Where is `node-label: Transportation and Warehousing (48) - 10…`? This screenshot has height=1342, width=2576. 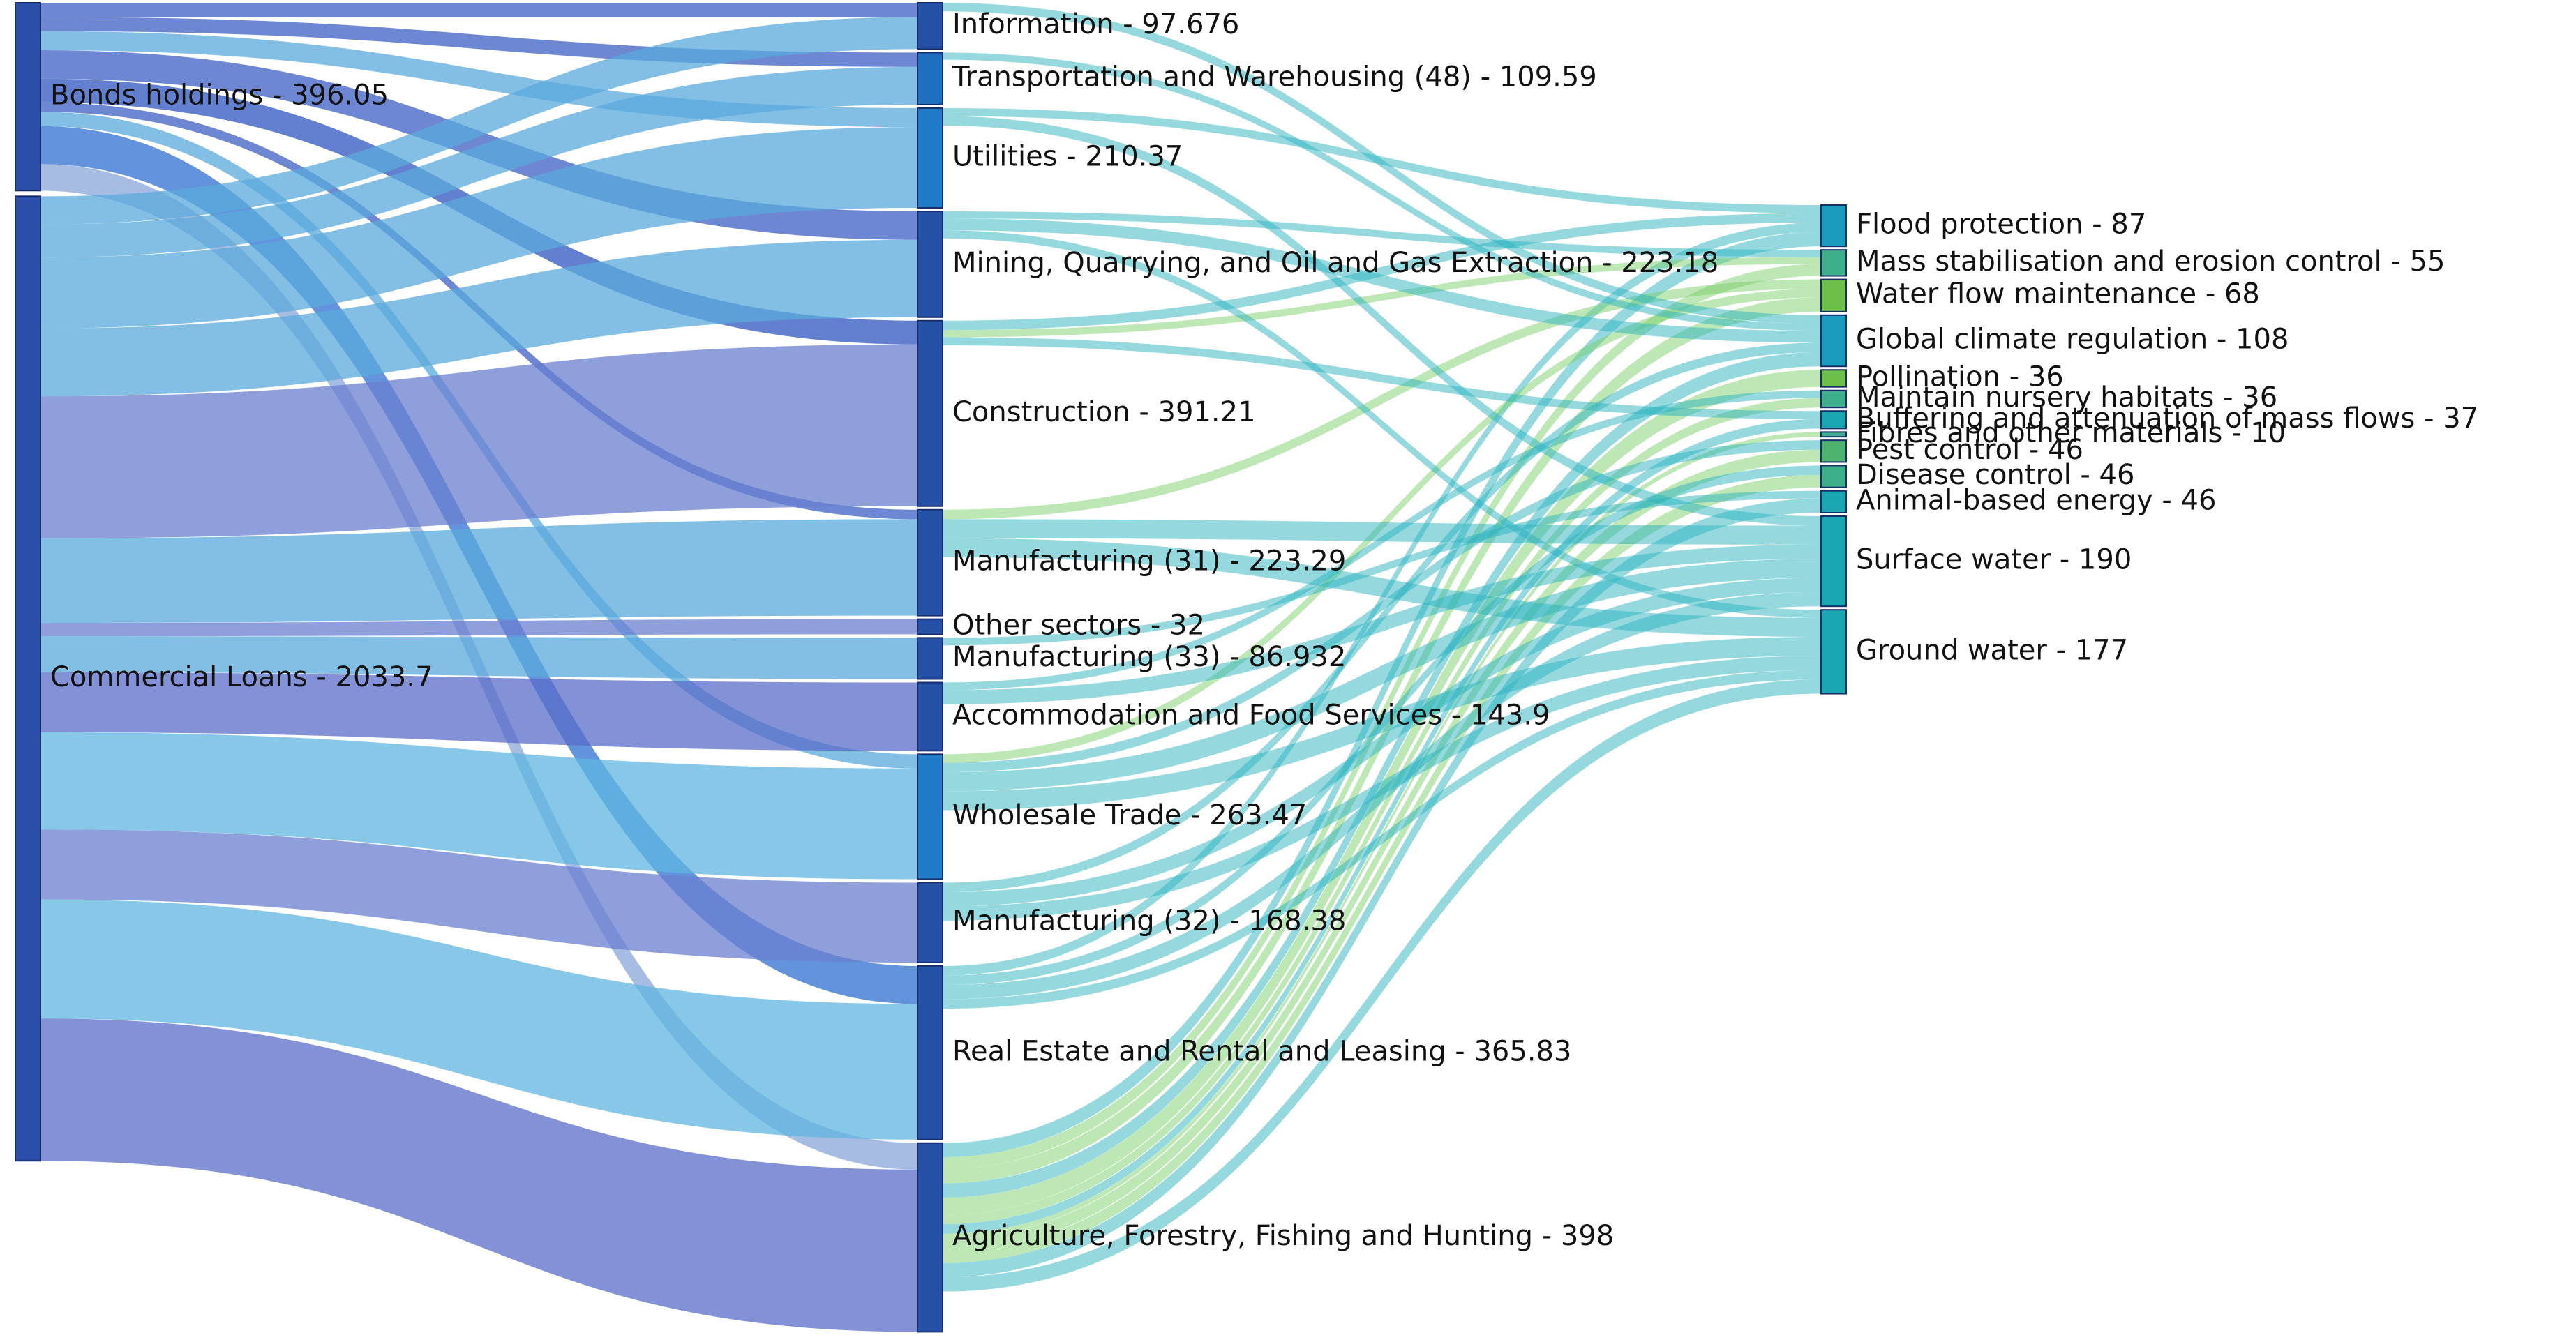 node-label: Transportation and Warehousing (48) - 10… is located at coordinates (1274, 77).